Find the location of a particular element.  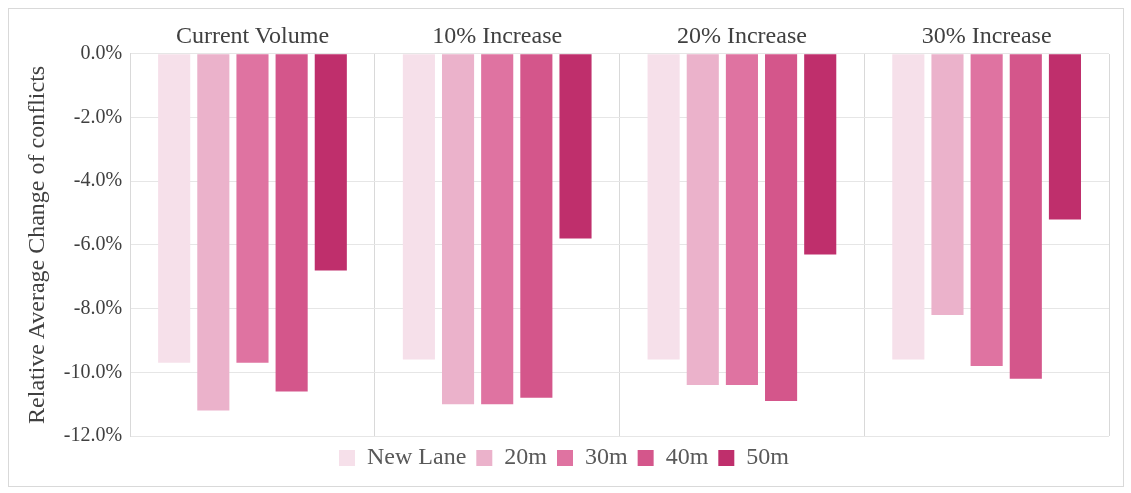

y-tick-label: -2.0% is located at coordinates (98, 115).